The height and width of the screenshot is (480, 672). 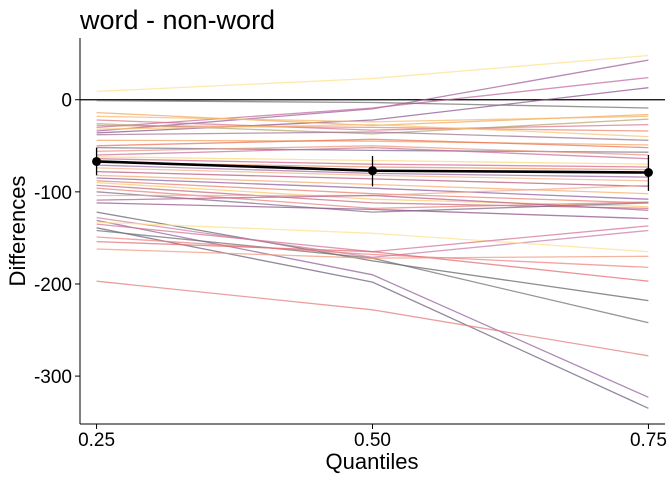 I want to click on x-tick-label-3: 0.75, so click(x=648, y=440).